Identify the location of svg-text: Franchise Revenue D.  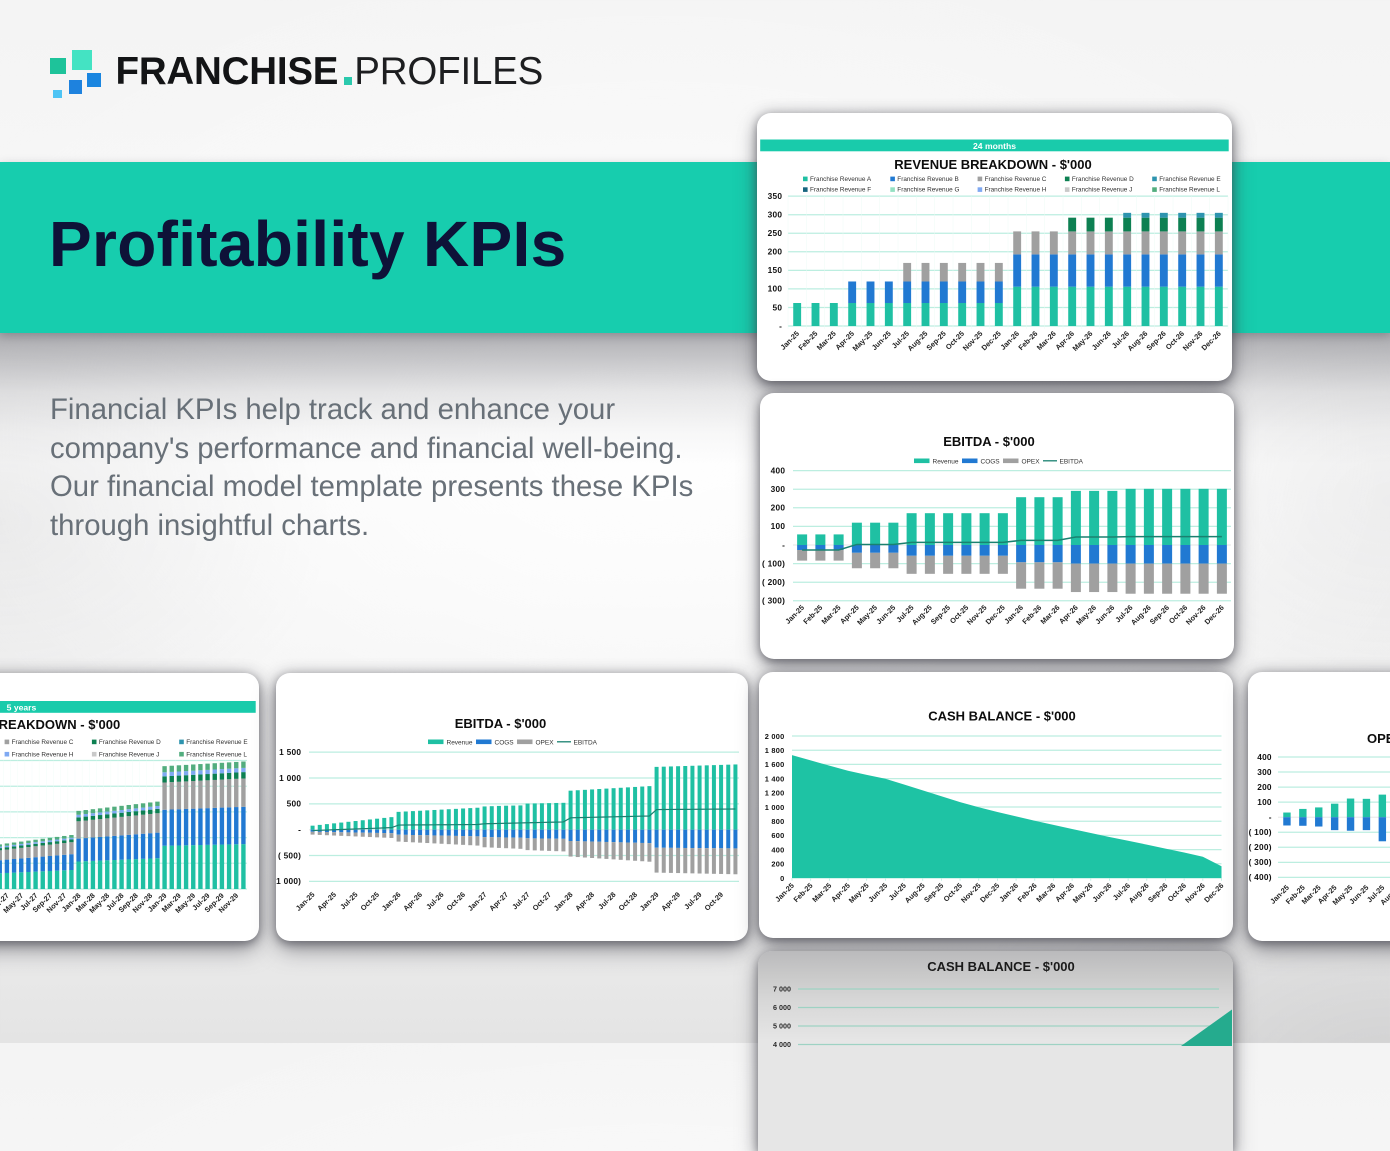
(130, 742).